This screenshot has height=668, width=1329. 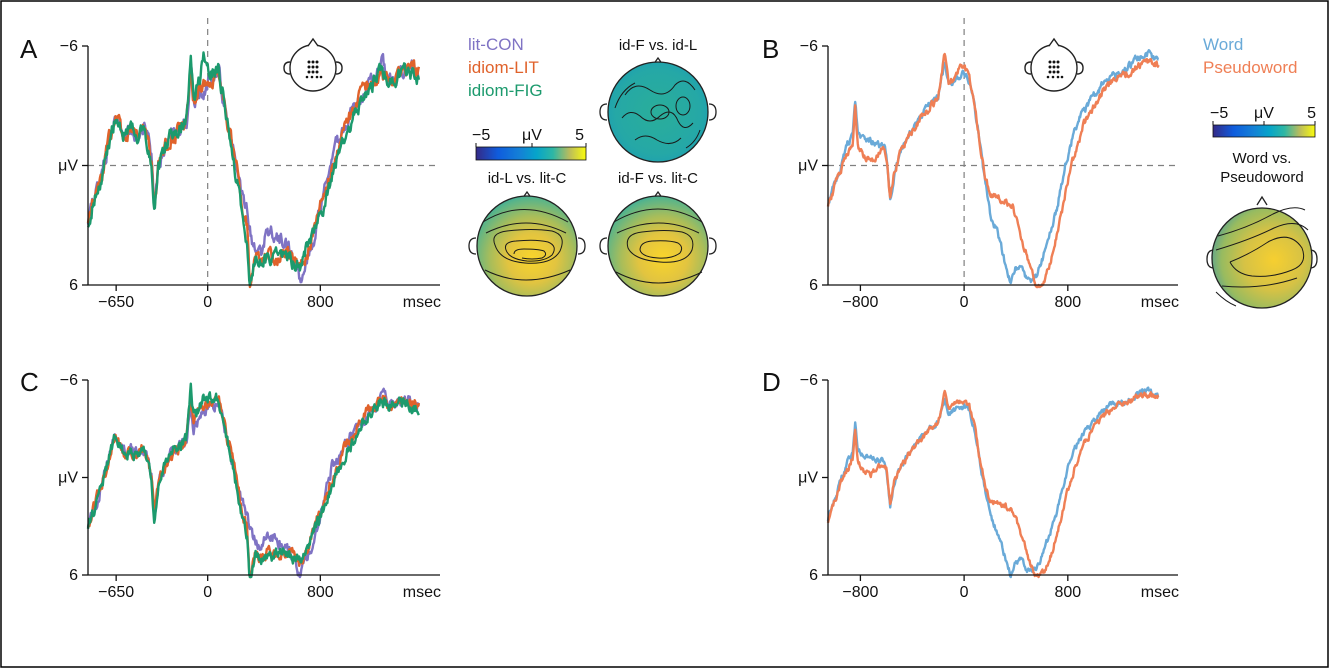 I want to click on topomap-idf-vs-idl: id-F vs. id-L, so click(x=658, y=100).